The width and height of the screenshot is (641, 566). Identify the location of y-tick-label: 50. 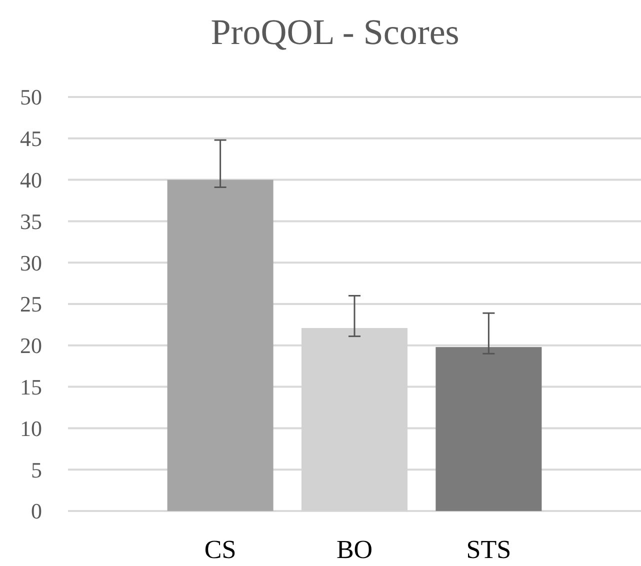
(31, 97).